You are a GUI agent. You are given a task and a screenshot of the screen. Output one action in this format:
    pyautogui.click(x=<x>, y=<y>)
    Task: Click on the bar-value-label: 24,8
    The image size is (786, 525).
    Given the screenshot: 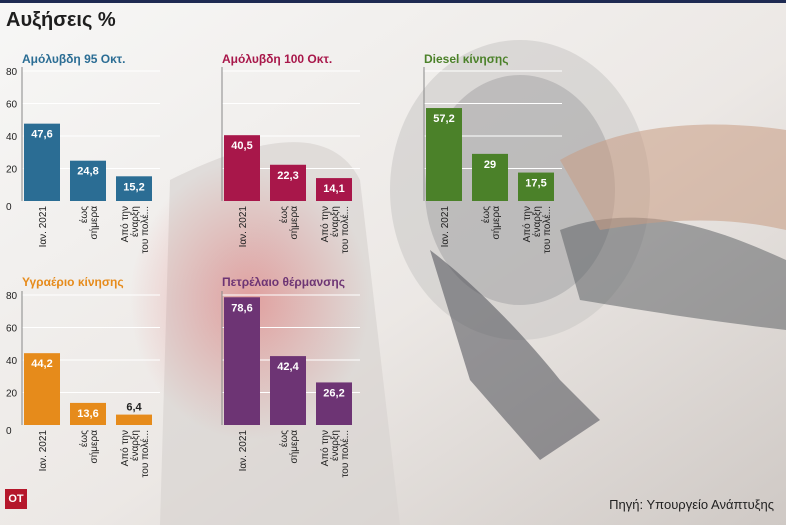 What is the action you would take?
    pyautogui.click(x=87, y=172)
    